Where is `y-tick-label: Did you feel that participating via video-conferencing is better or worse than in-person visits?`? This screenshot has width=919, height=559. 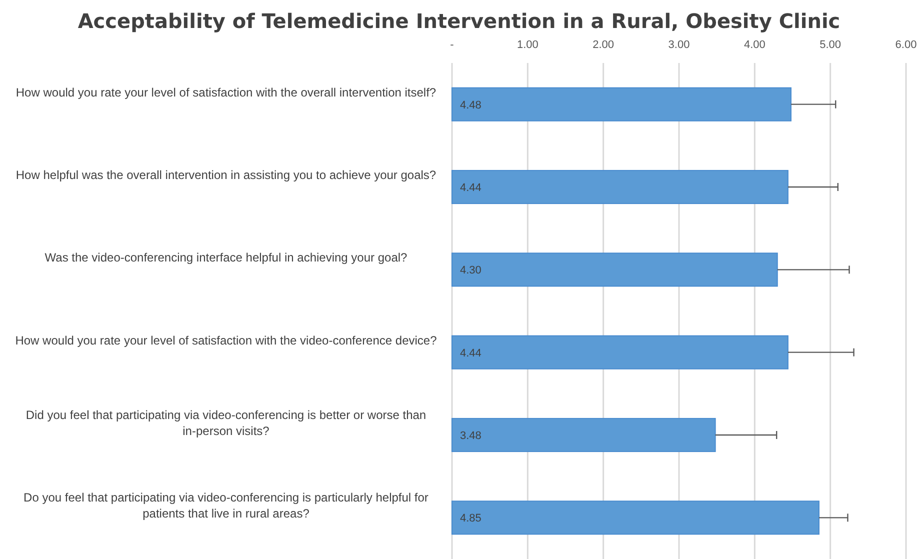
y-tick-label: Did you feel that participating via video-conferencing is better or worse than in-person visits? is located at coordinates (226, 423).